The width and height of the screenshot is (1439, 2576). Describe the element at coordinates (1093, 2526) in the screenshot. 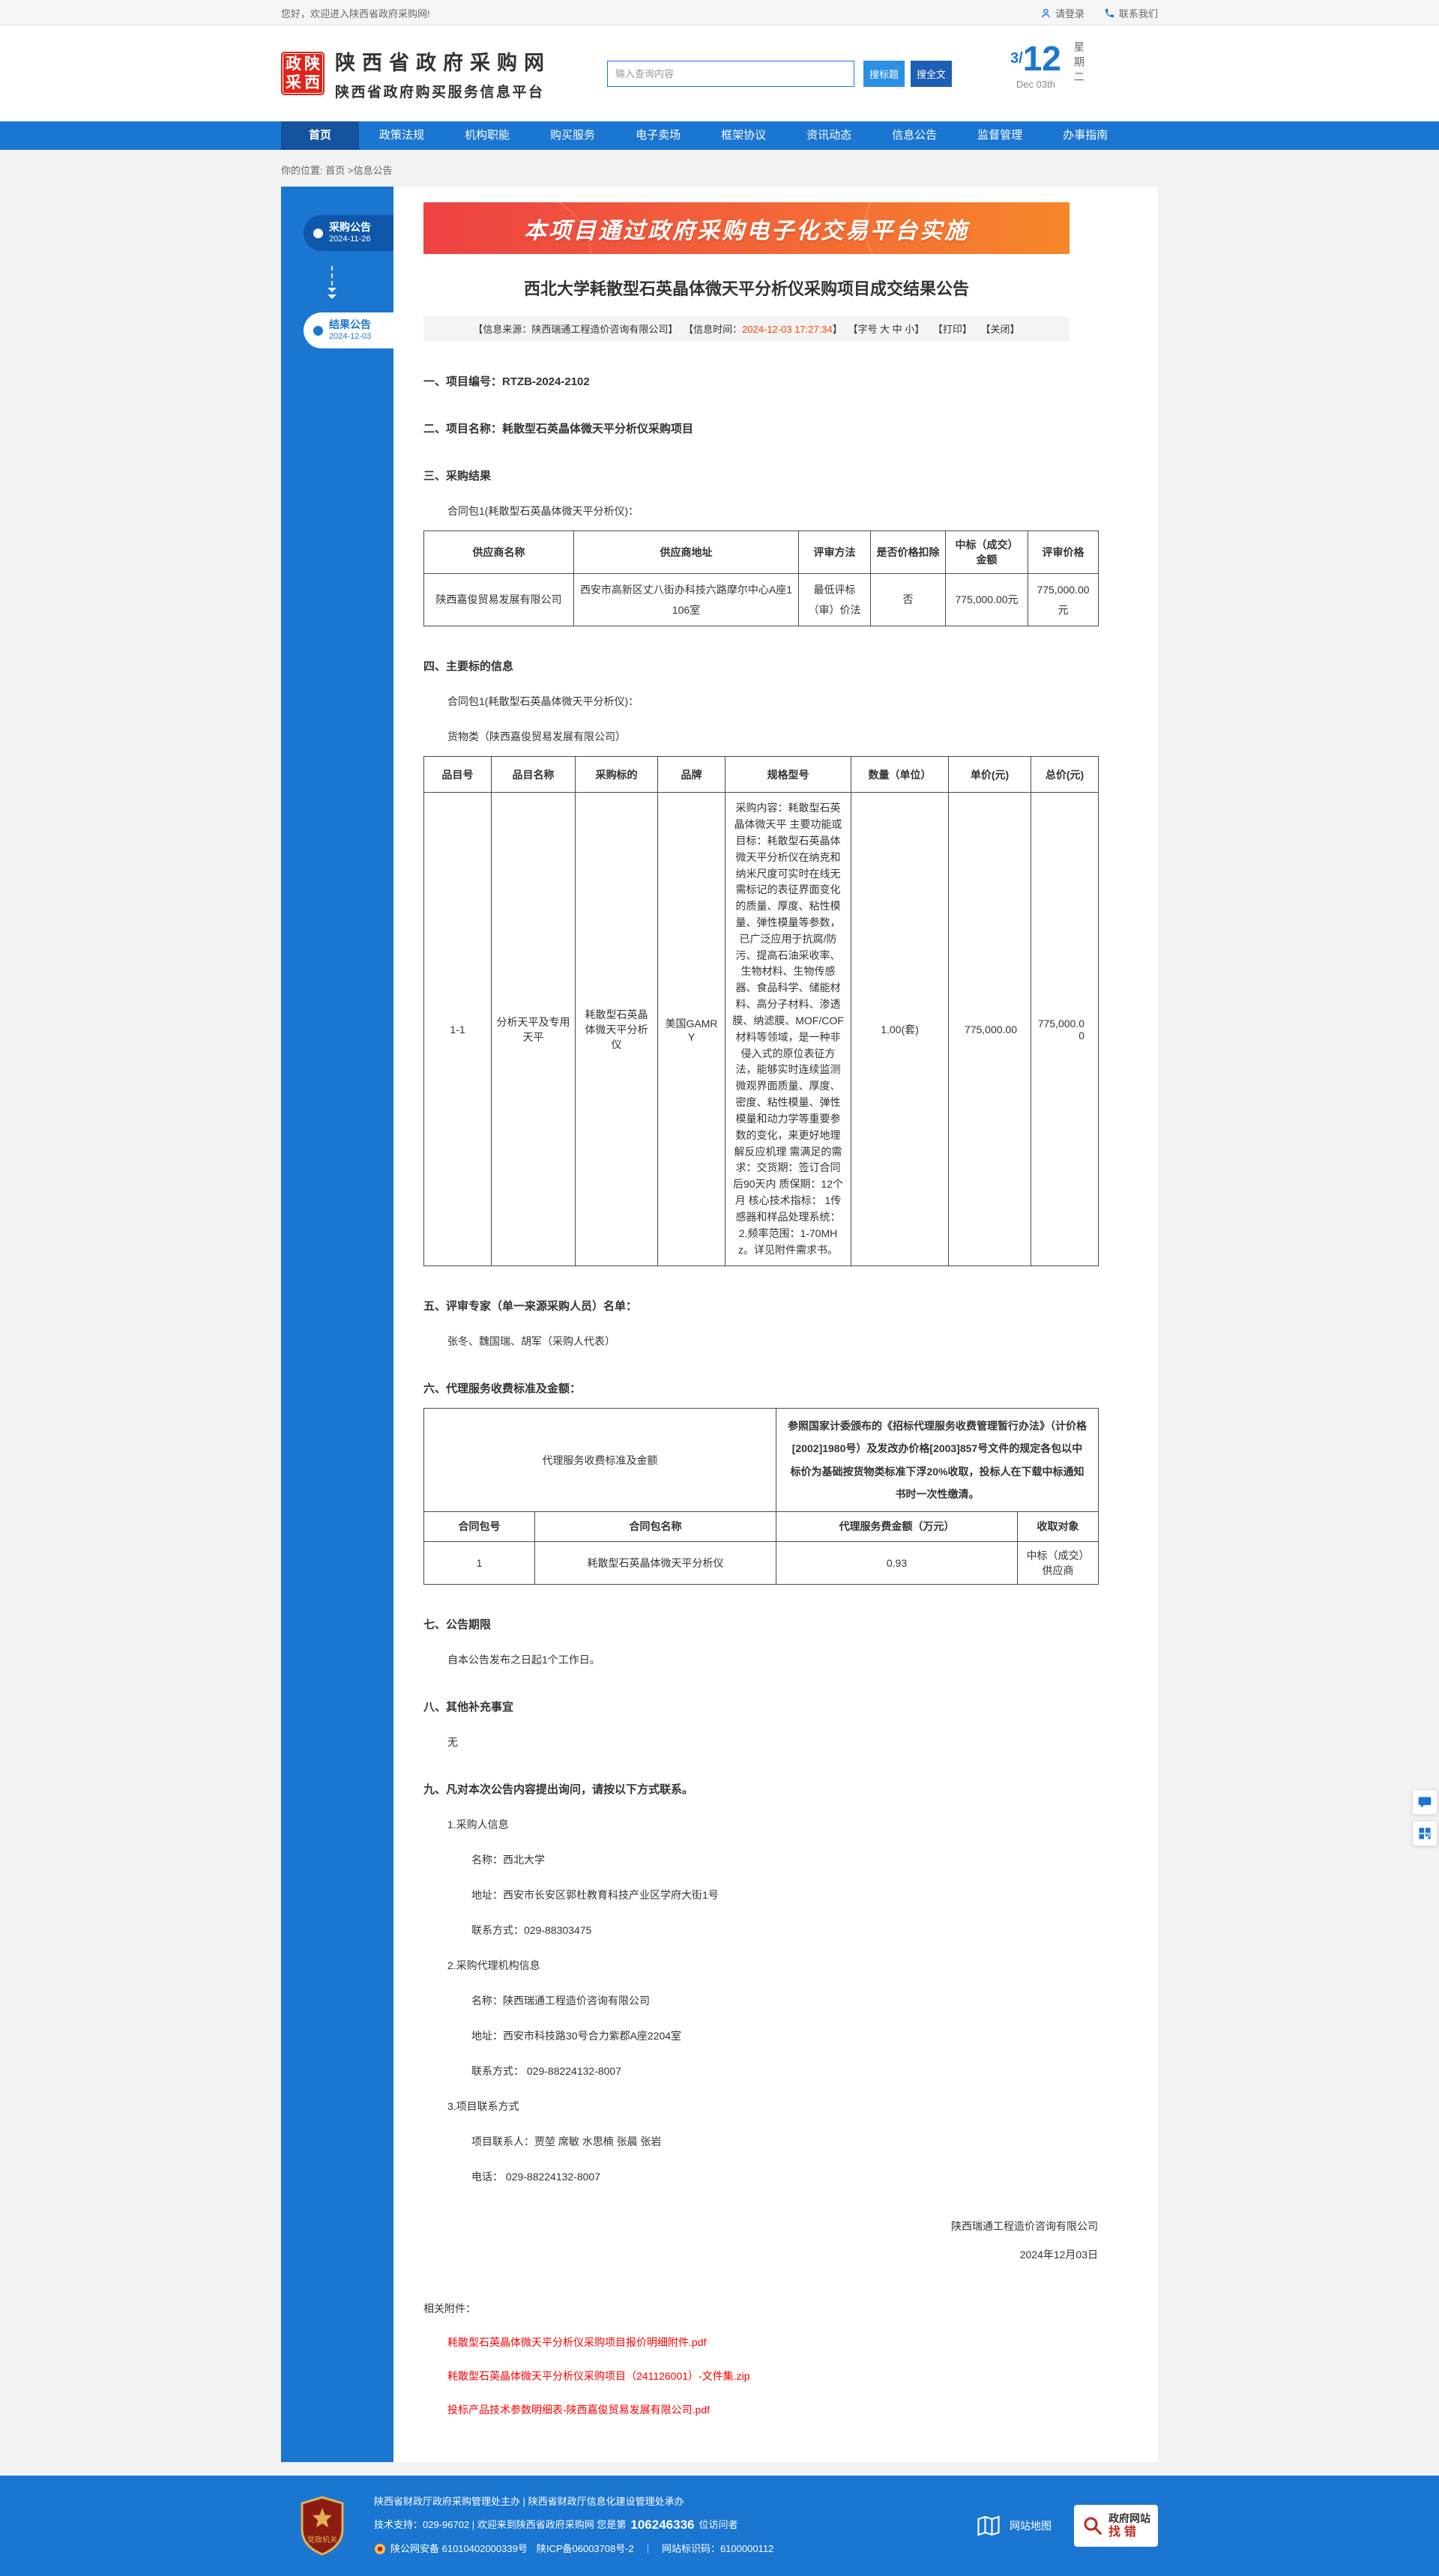

I see `magnifier-icon` at that location.